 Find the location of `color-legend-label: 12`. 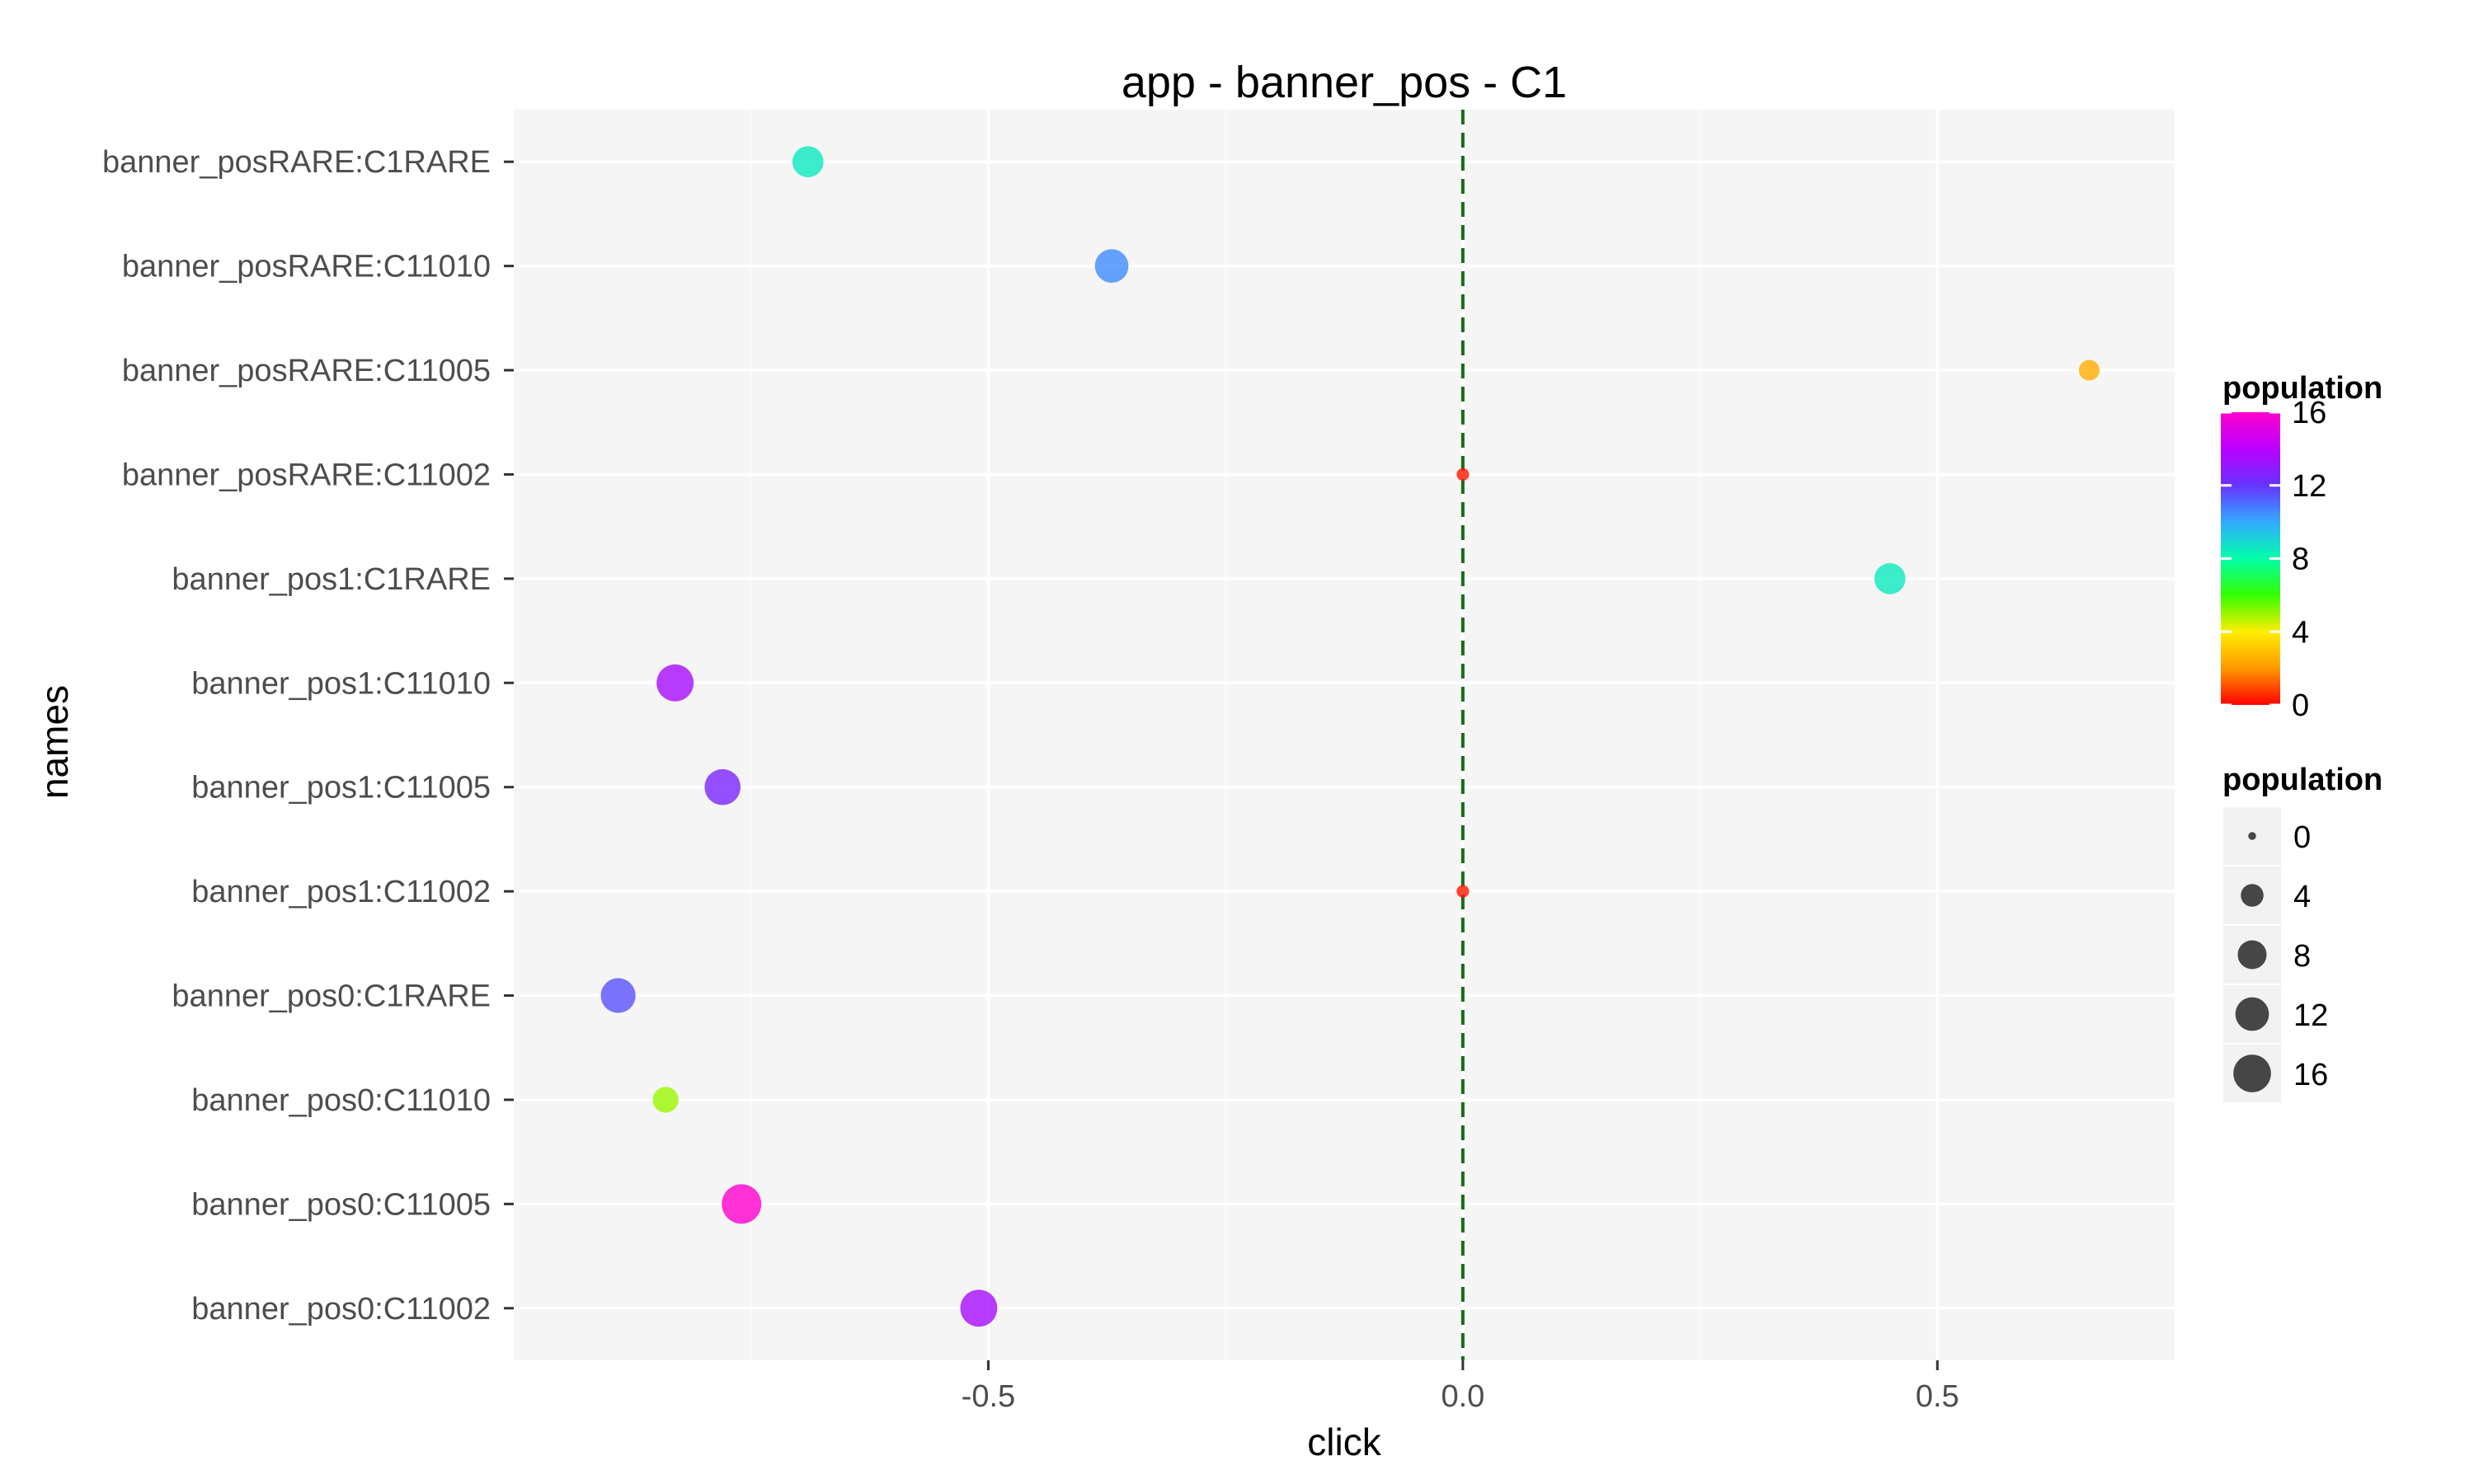

color-legend-label: 12 is located at coordinates (2309, 486).